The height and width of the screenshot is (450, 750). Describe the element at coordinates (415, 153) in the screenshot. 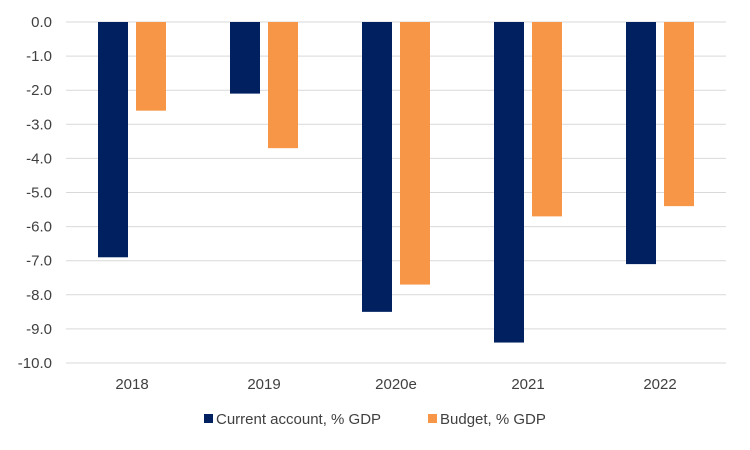

I see `bar-budget-2020e` at that location.